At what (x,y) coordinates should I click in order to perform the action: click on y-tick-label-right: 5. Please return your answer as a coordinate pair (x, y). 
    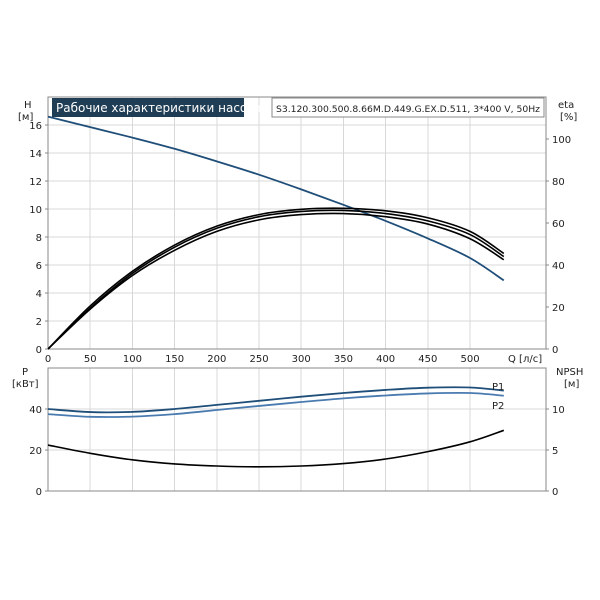
    Looking at the image, I should click on (555, 451).